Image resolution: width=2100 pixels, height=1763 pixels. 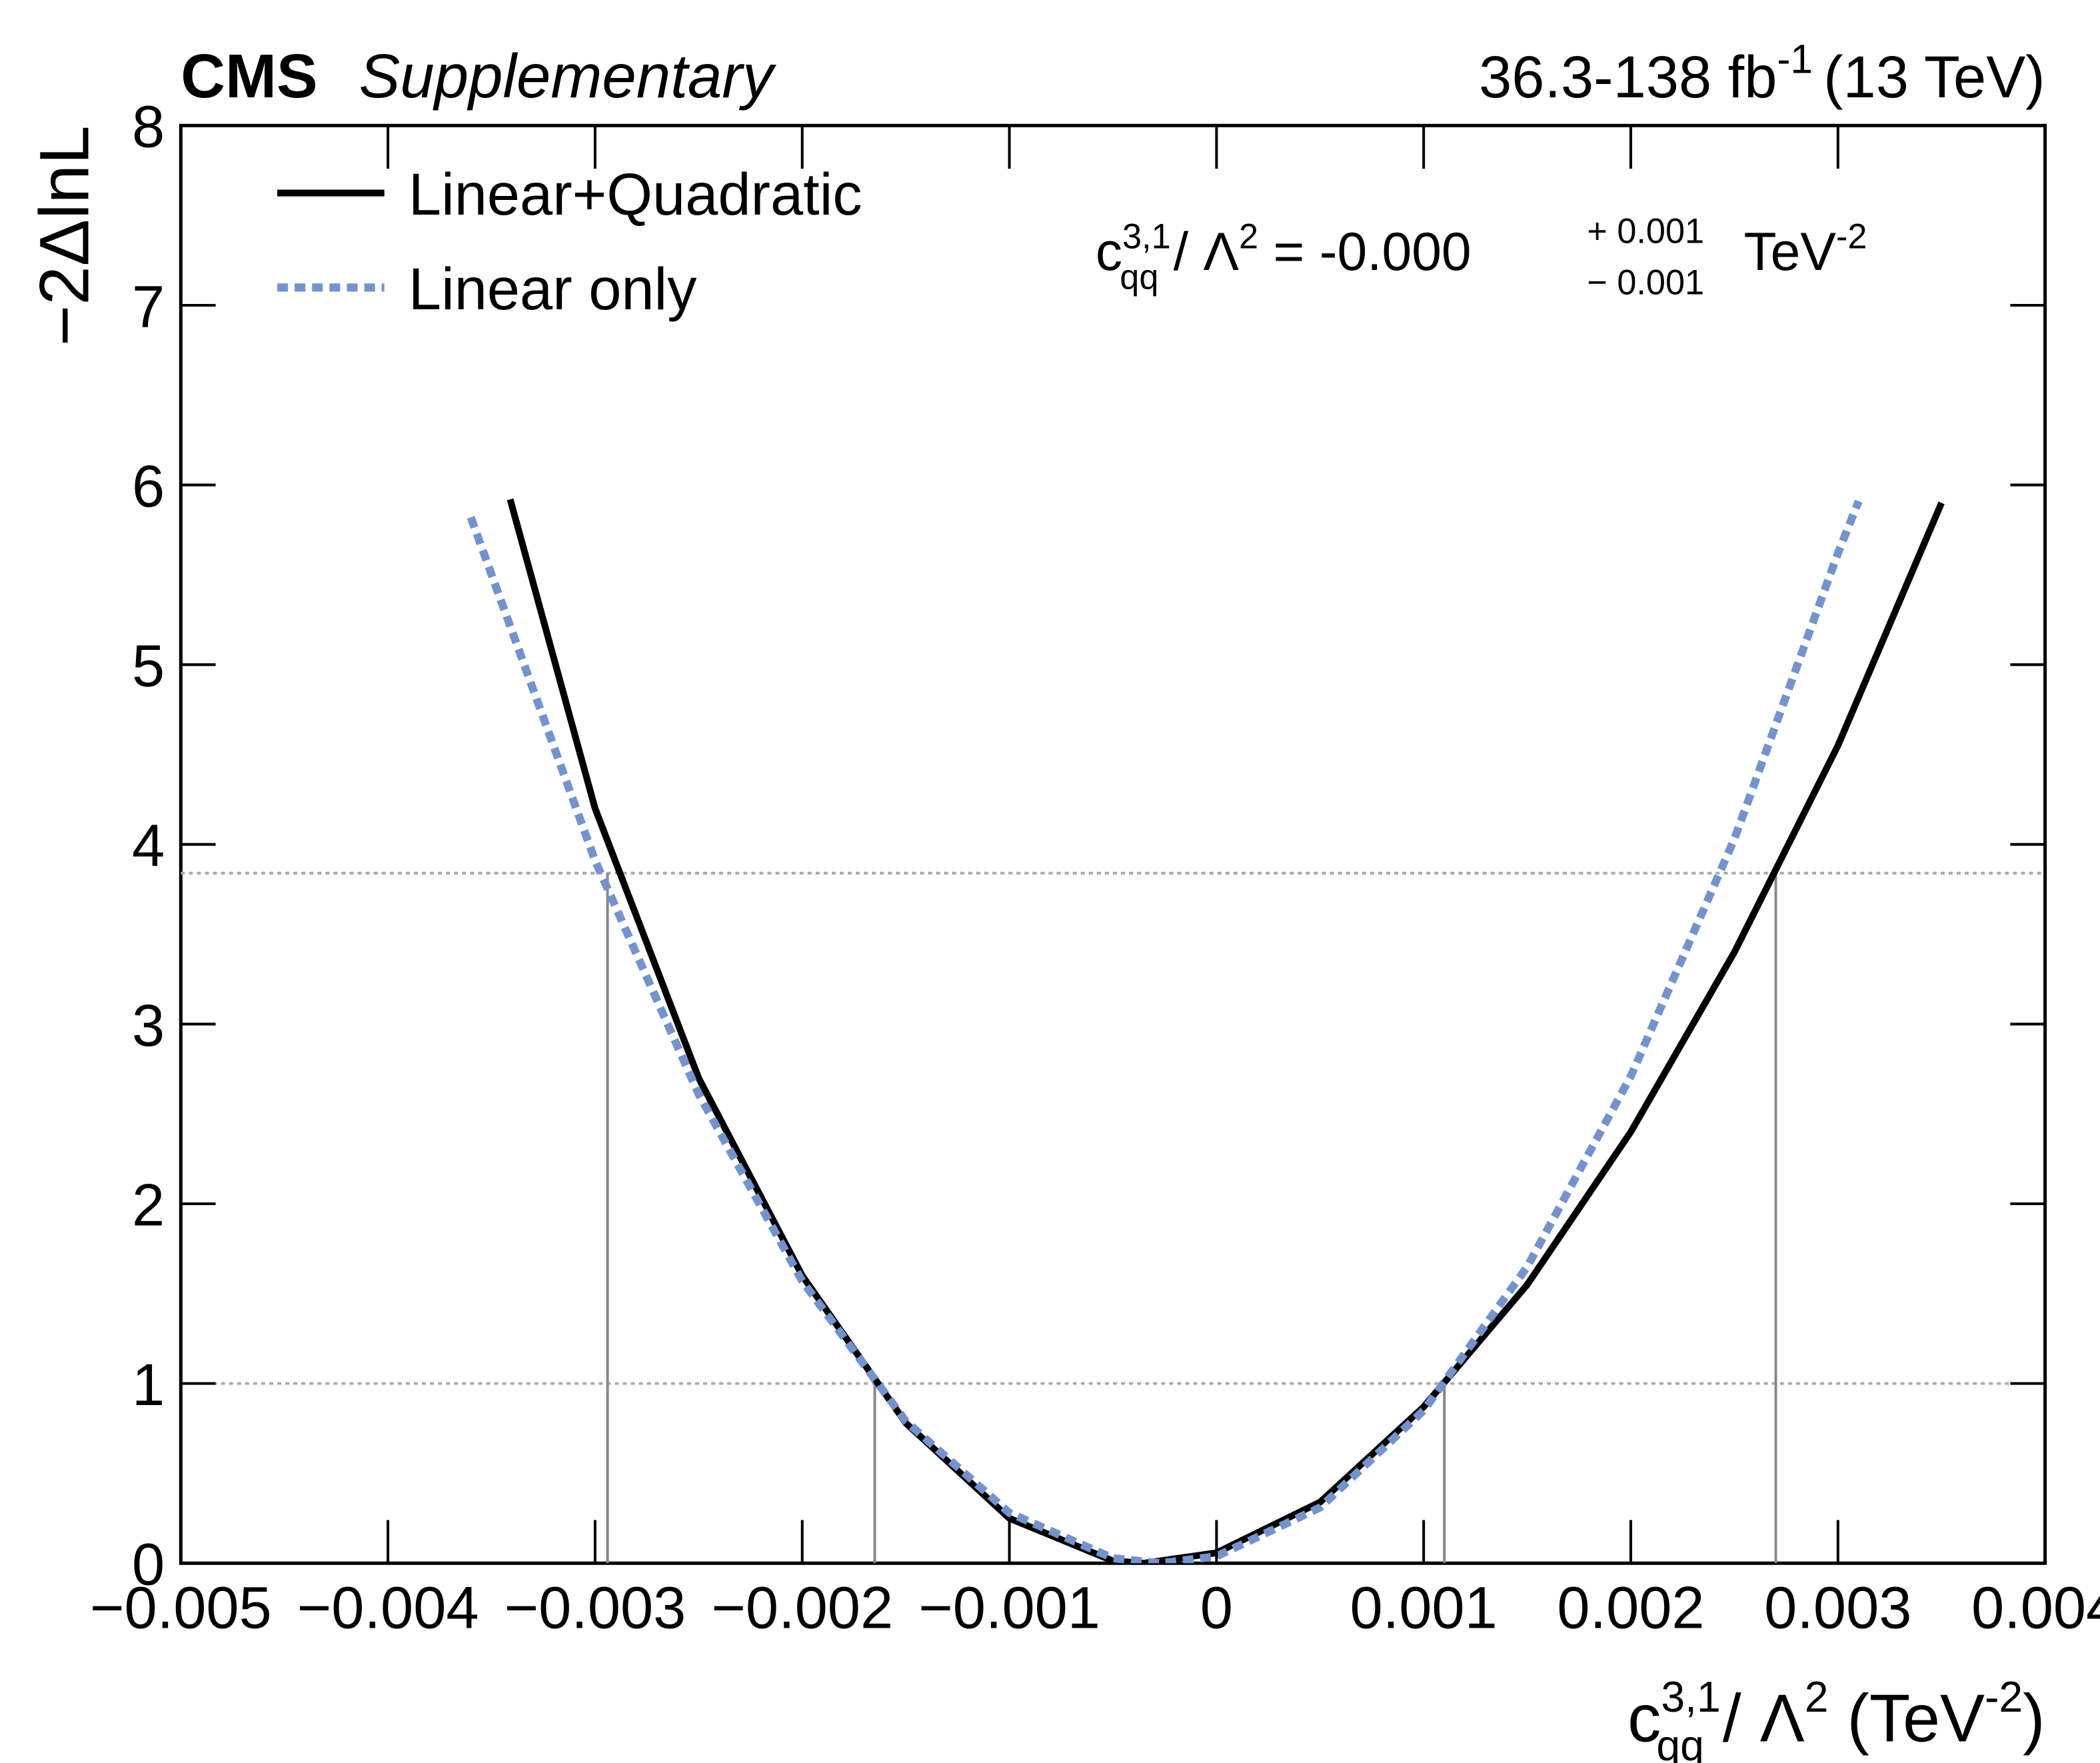 What do you see at coordinates (149, 1025) in the screenshot?
I see `y-tick-label: 3` at bounding box center [149, 1025].